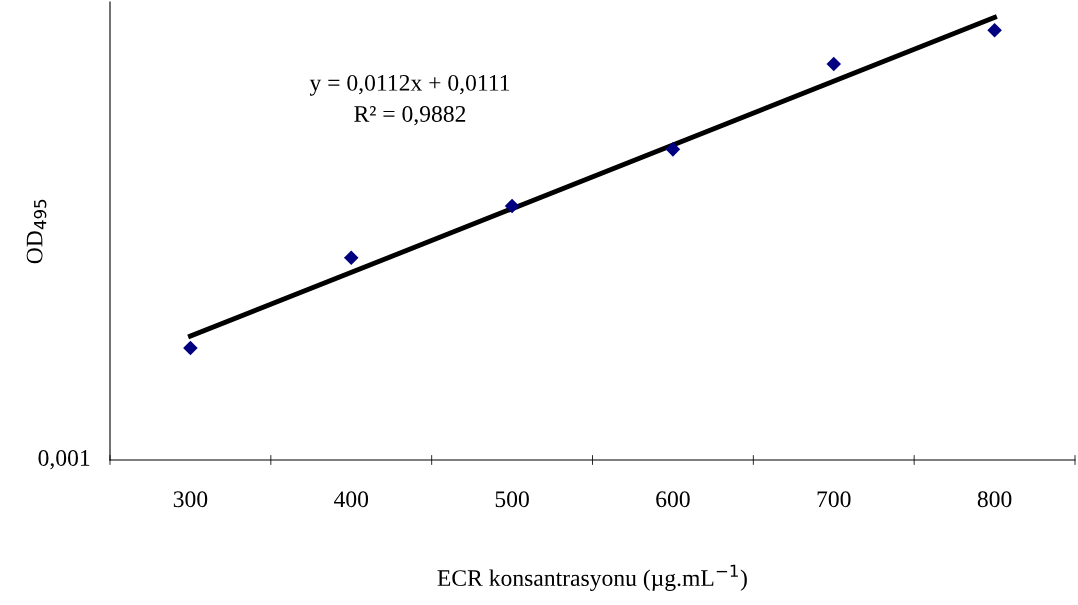 This screenshot has height=605, width=1078. Describe the element at coordinates (351, 499) in the screenshot. I see `x-tick-label: 400` at that location.